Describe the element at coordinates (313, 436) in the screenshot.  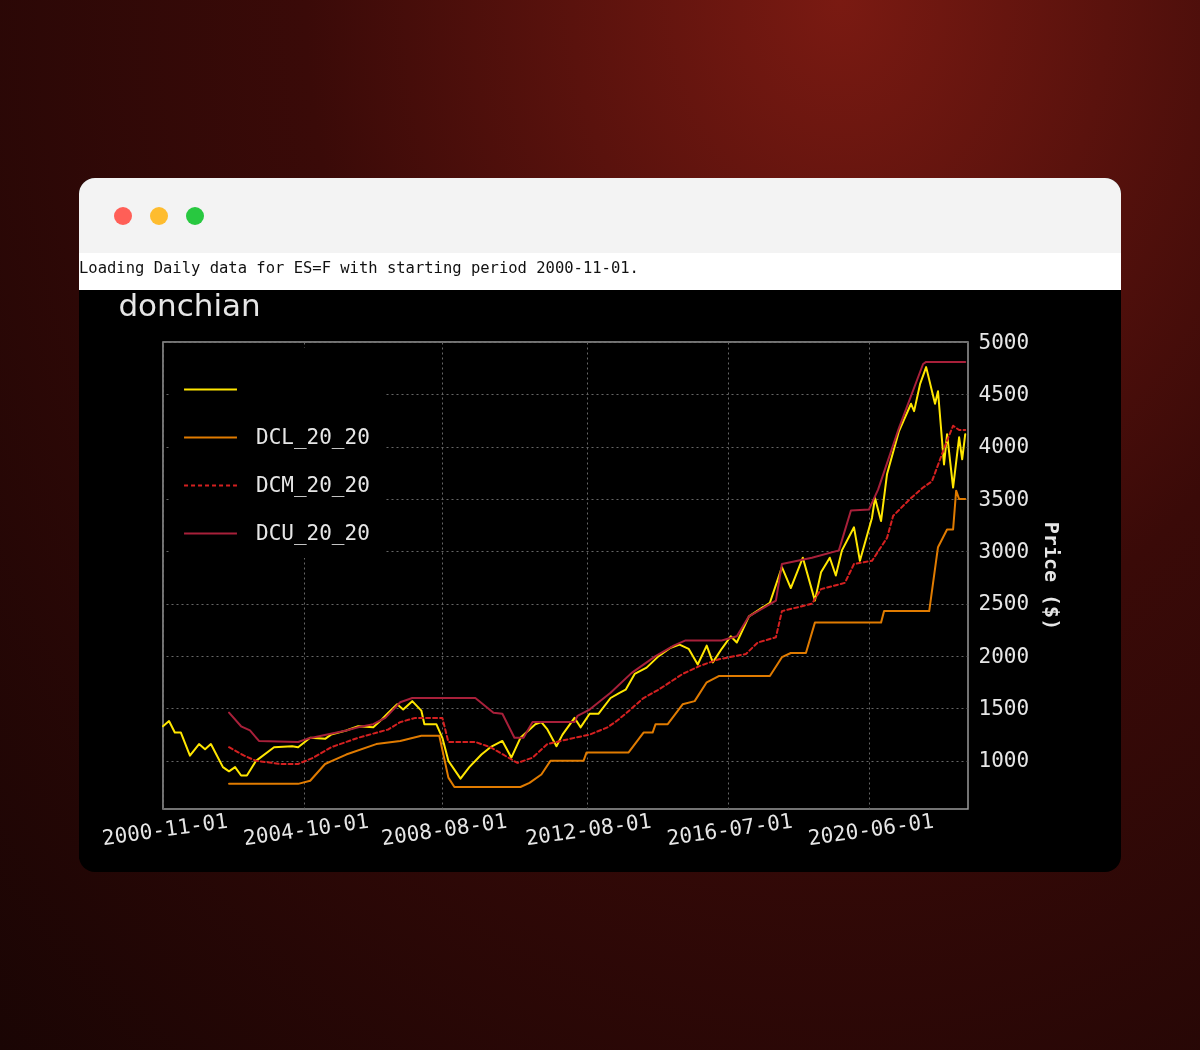
I see `legend-label: DCL_20_20` at that location.